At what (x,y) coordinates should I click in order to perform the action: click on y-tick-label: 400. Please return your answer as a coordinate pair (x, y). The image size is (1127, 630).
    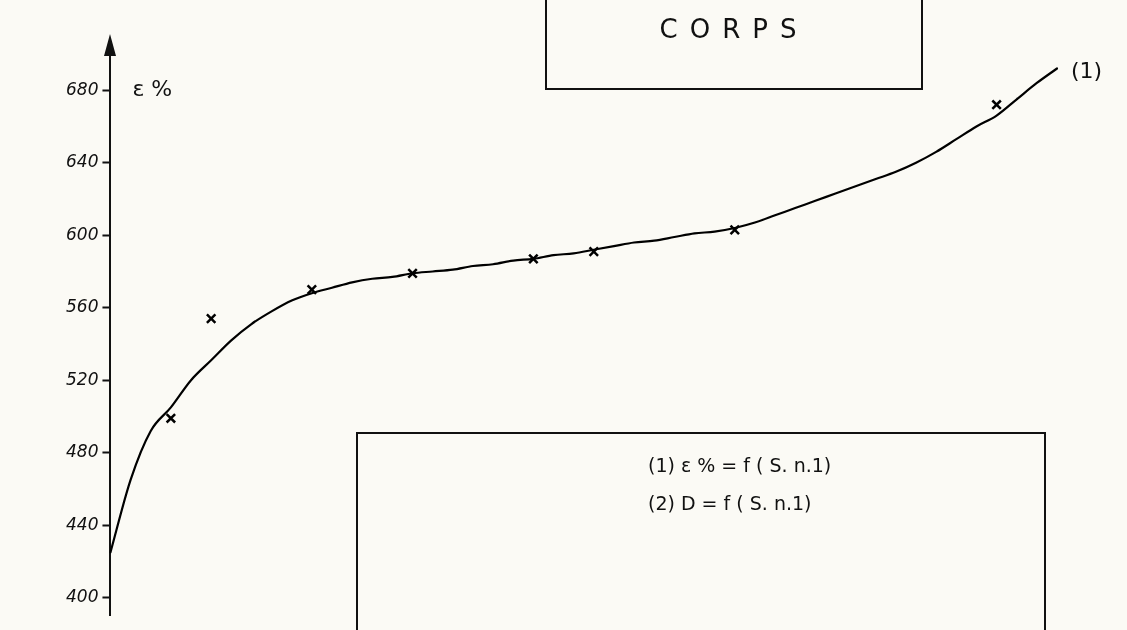
    Looking at the image, I should click on (82, 596).